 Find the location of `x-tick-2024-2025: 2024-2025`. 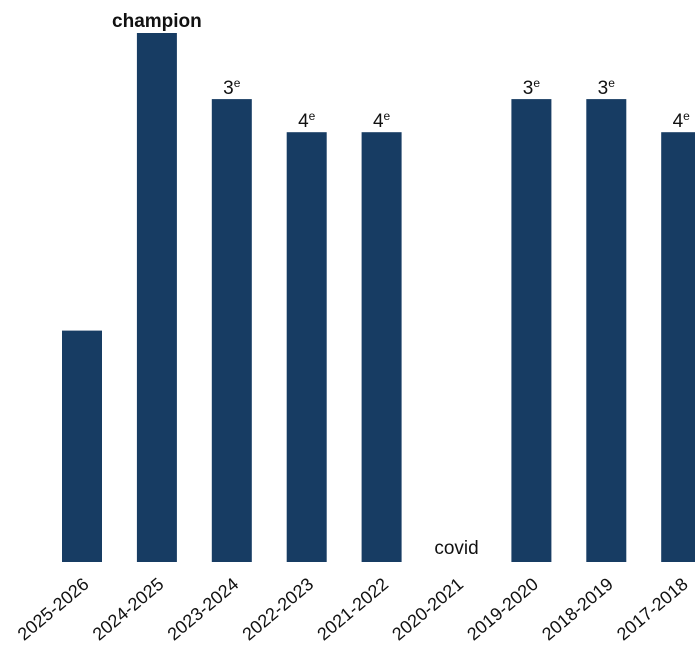

x-tick-2024-2025: 2024-2025 is located at coordinates (128, 609).